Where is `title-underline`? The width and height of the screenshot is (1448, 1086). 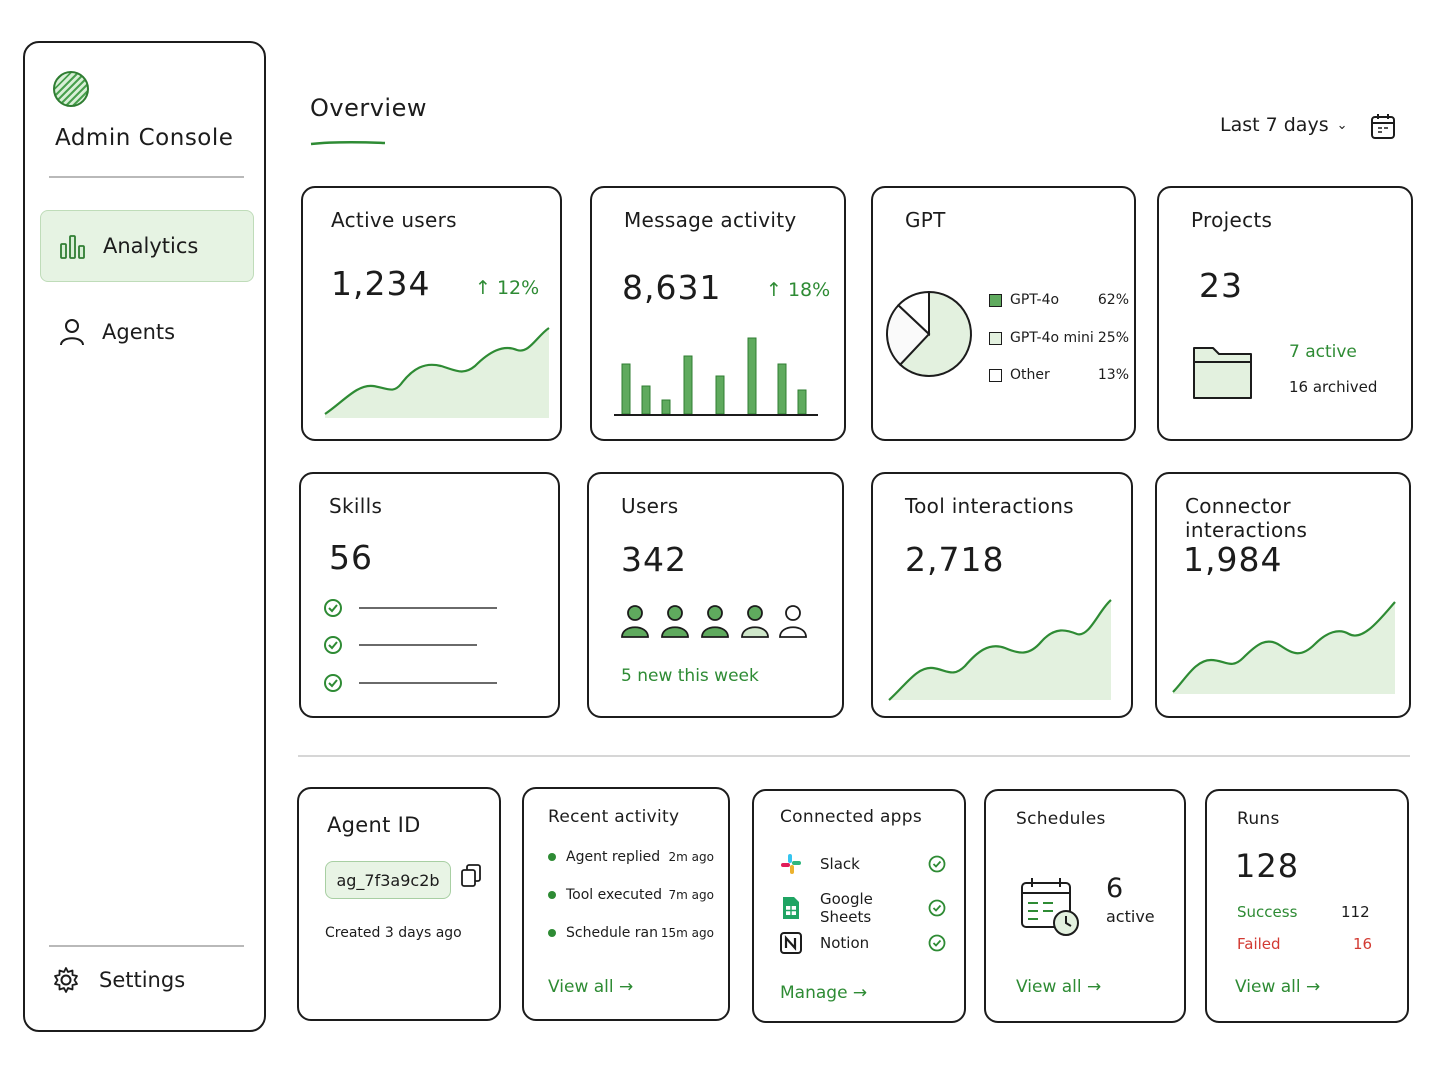 title-underline is located at coordinates (348, 143).